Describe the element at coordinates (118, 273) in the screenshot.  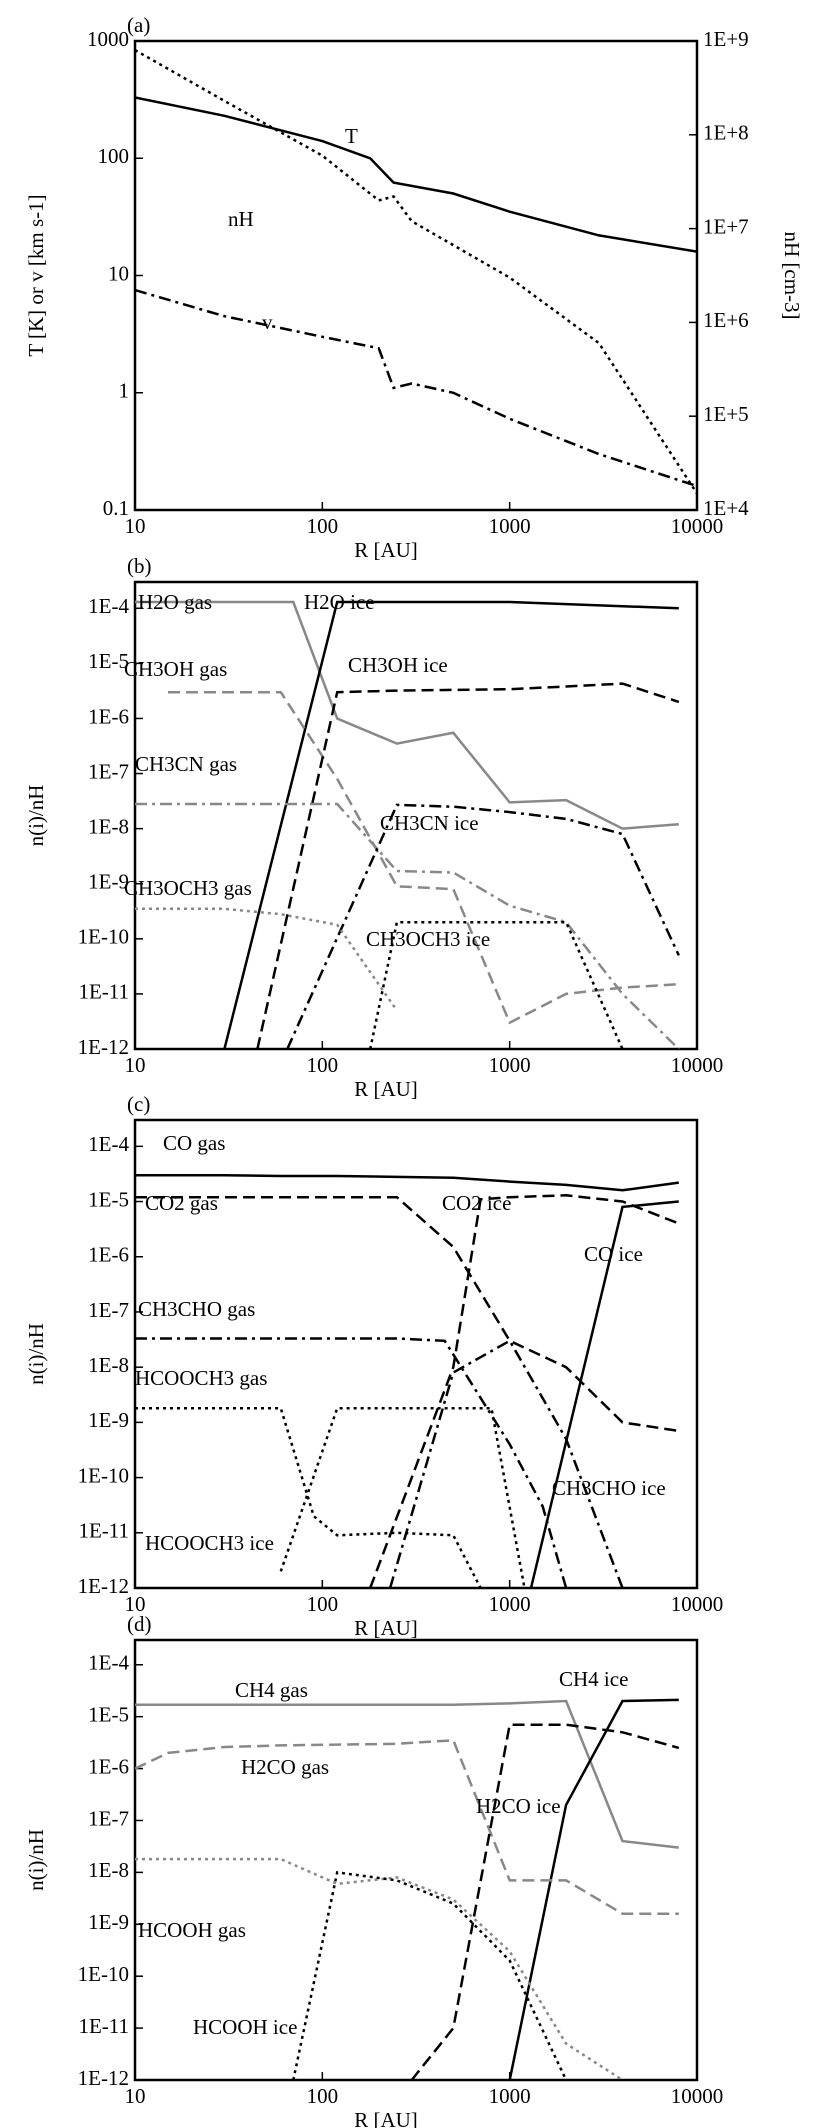
I see `y-tick-label: 10` at that location.